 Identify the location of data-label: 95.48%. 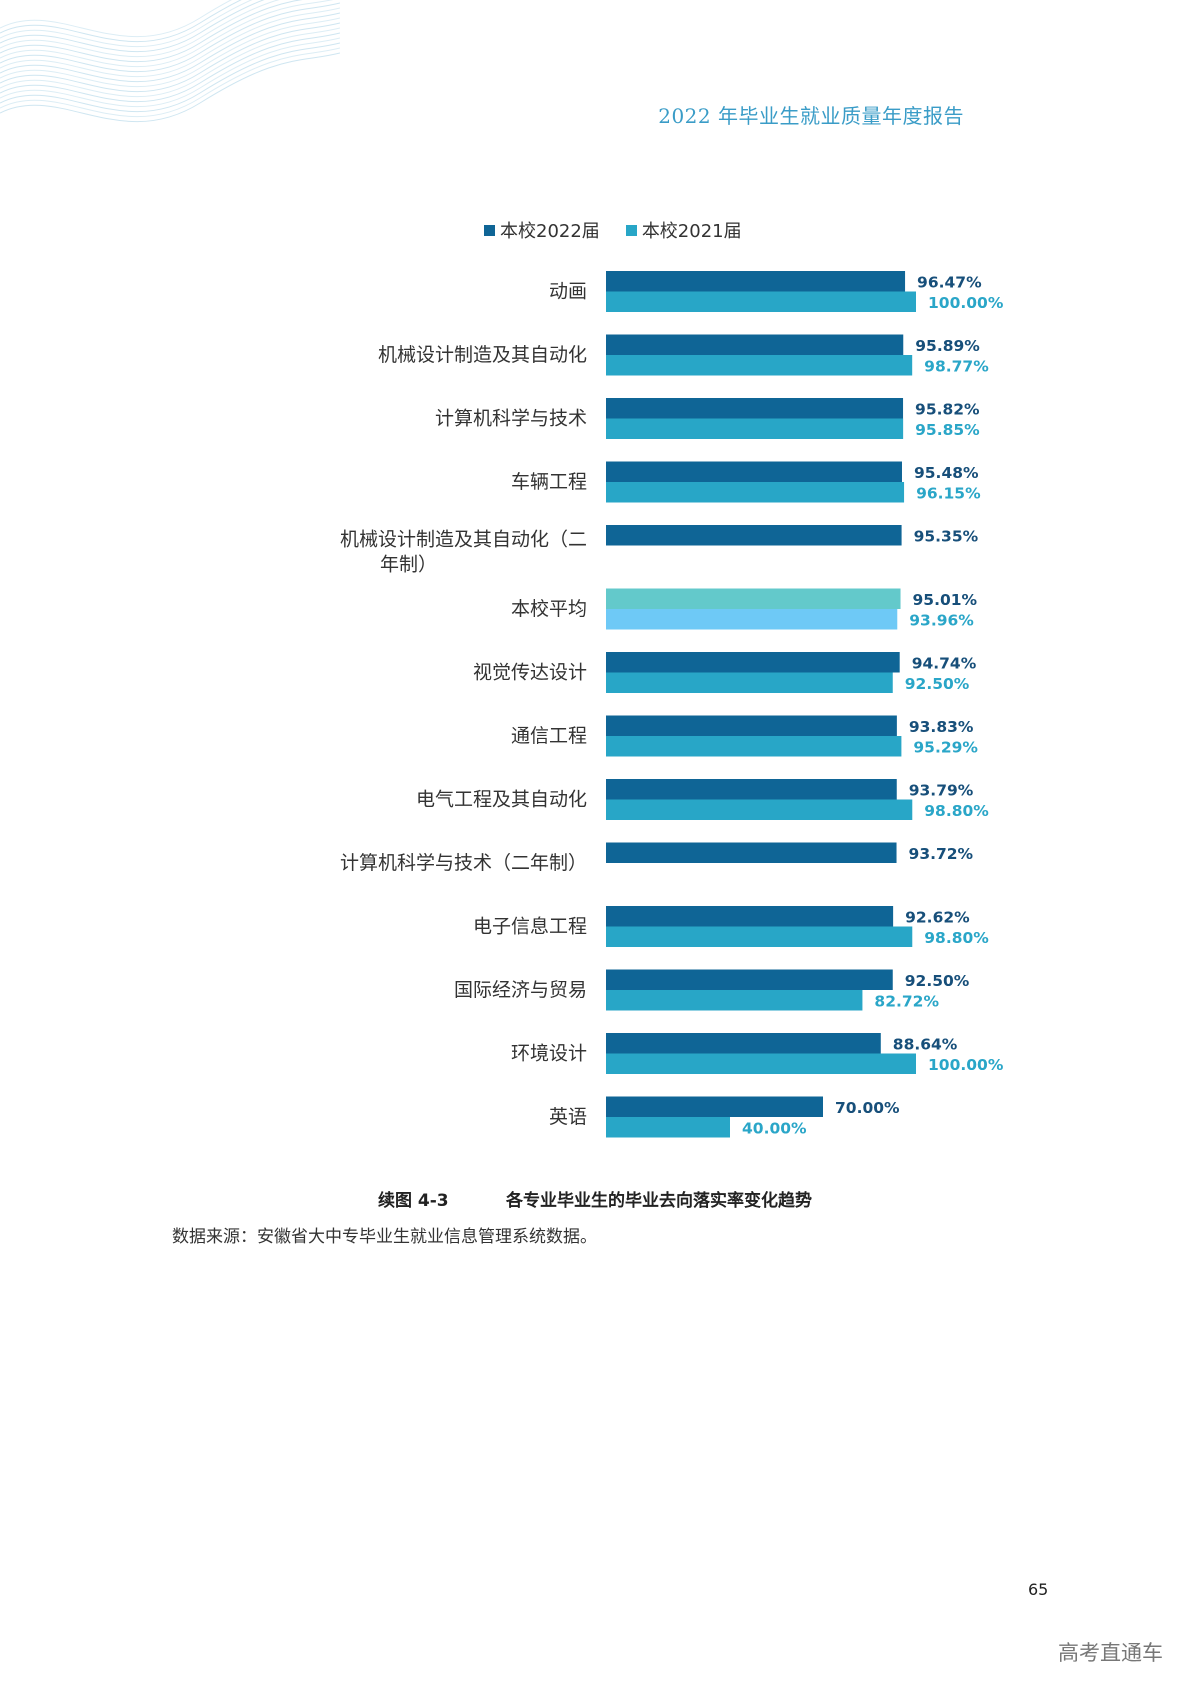
(946, 473).